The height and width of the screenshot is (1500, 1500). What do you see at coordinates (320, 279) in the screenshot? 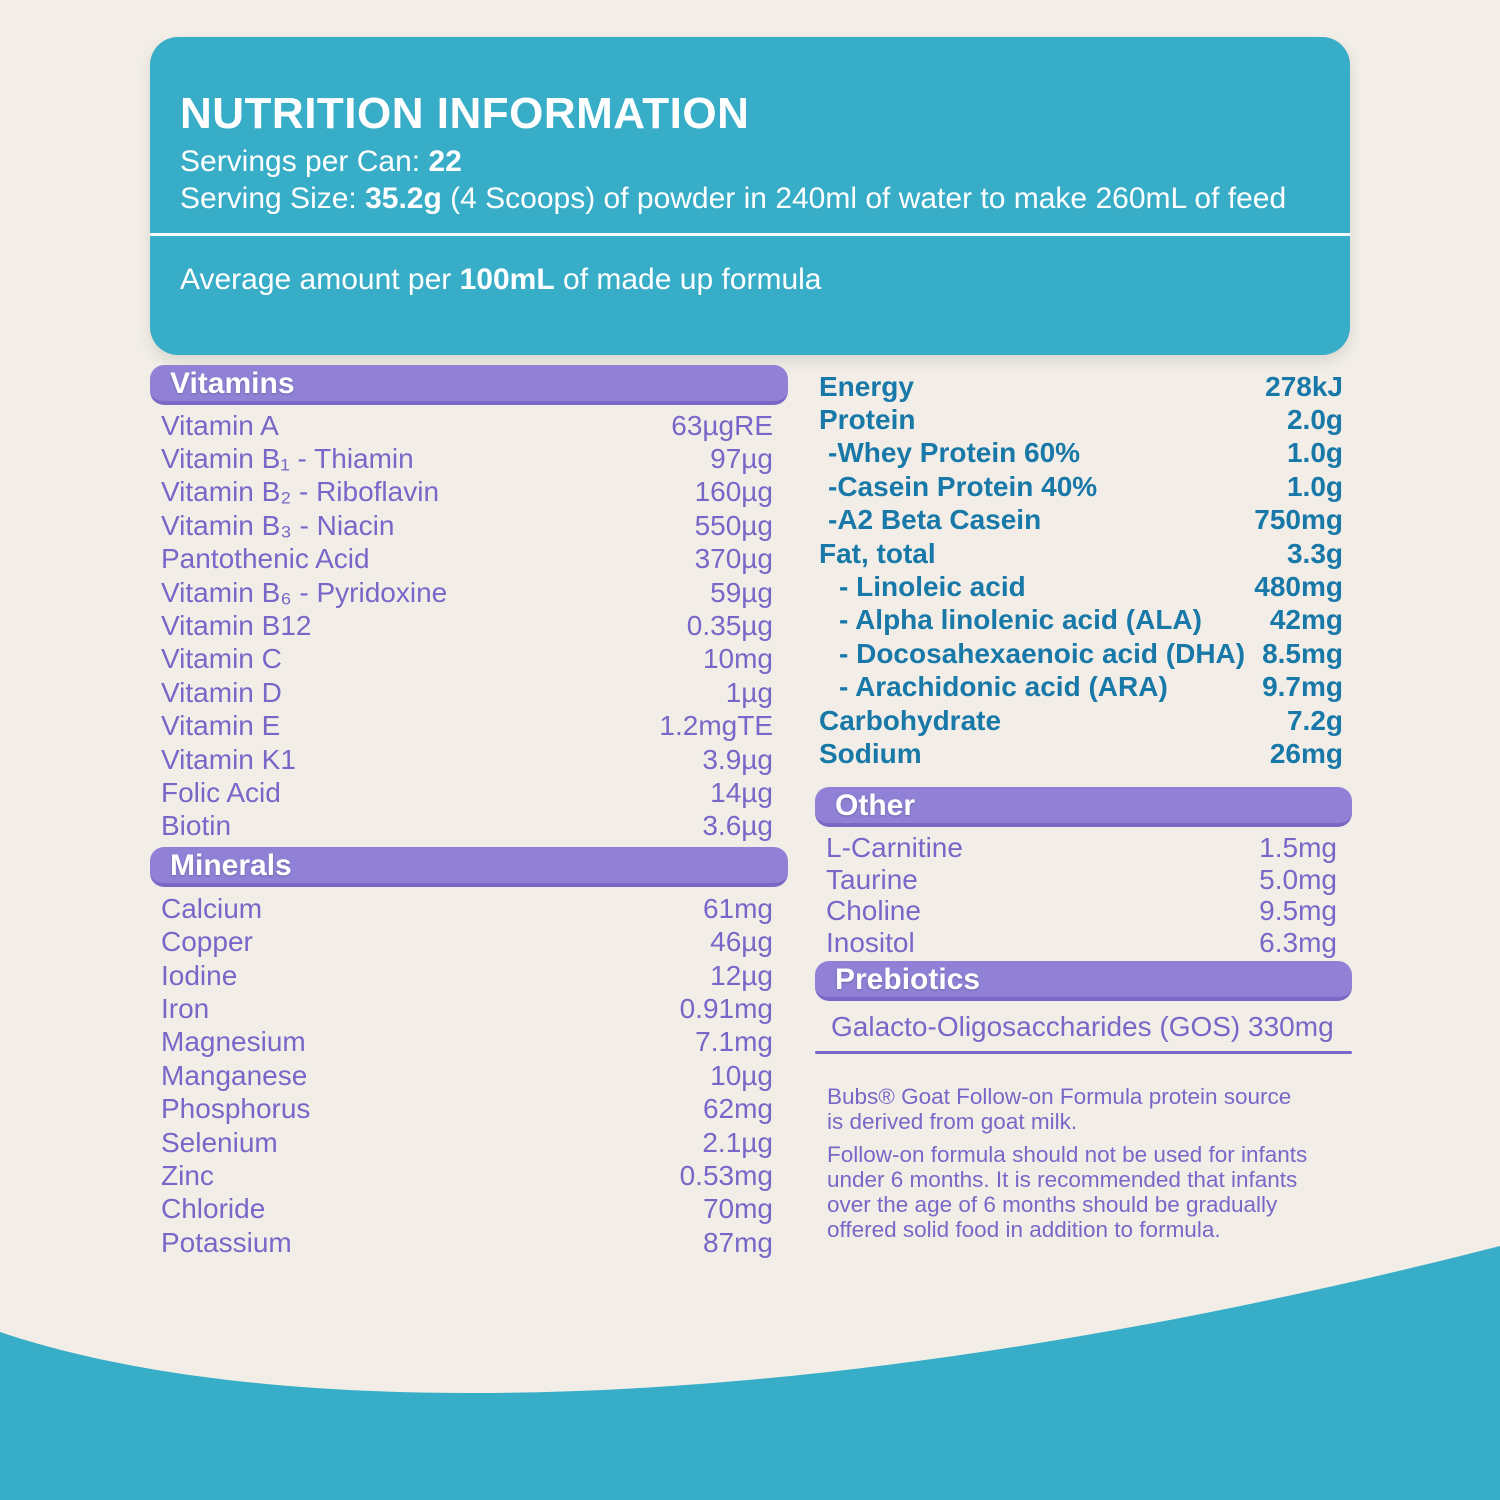
I see `average-amount-prefix: Average amount per` at bounding box center [320, 279].